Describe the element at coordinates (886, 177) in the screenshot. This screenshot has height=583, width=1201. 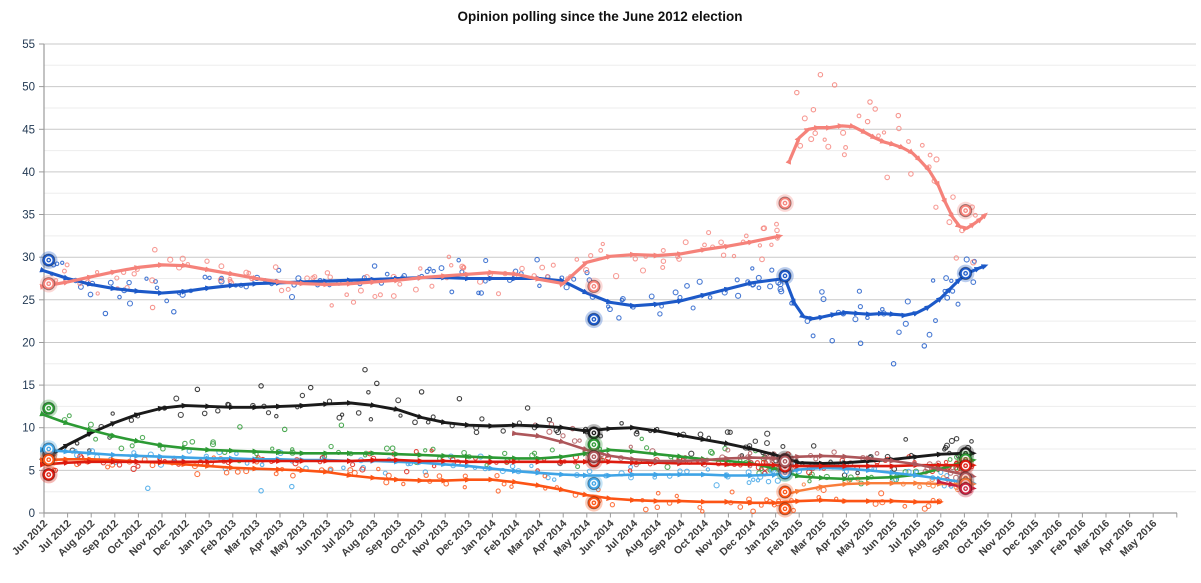
I see `trend-line-salmon-pink` at that location.